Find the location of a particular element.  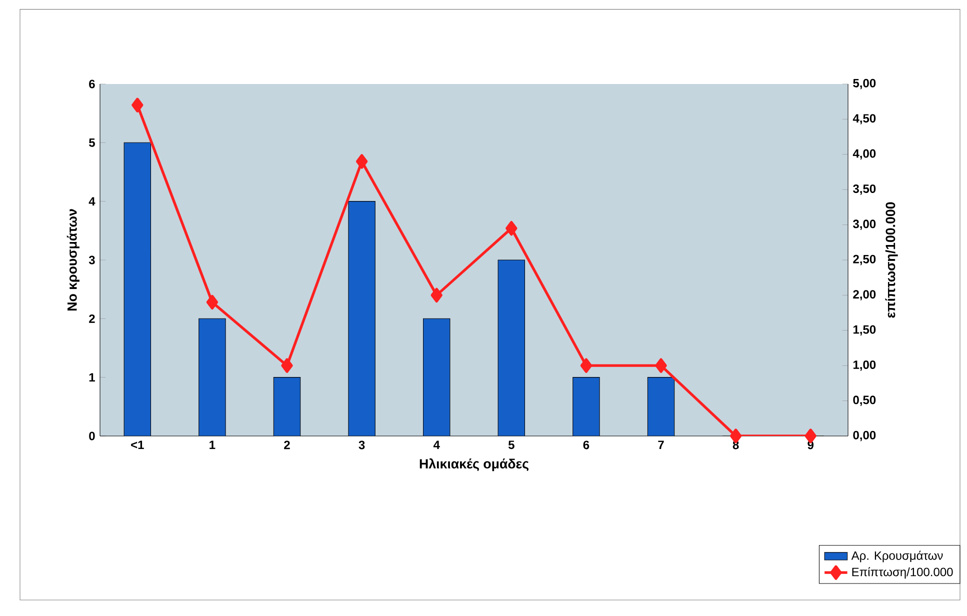

y2-tick-label: 3,00 is located at coordinates (864, 225).